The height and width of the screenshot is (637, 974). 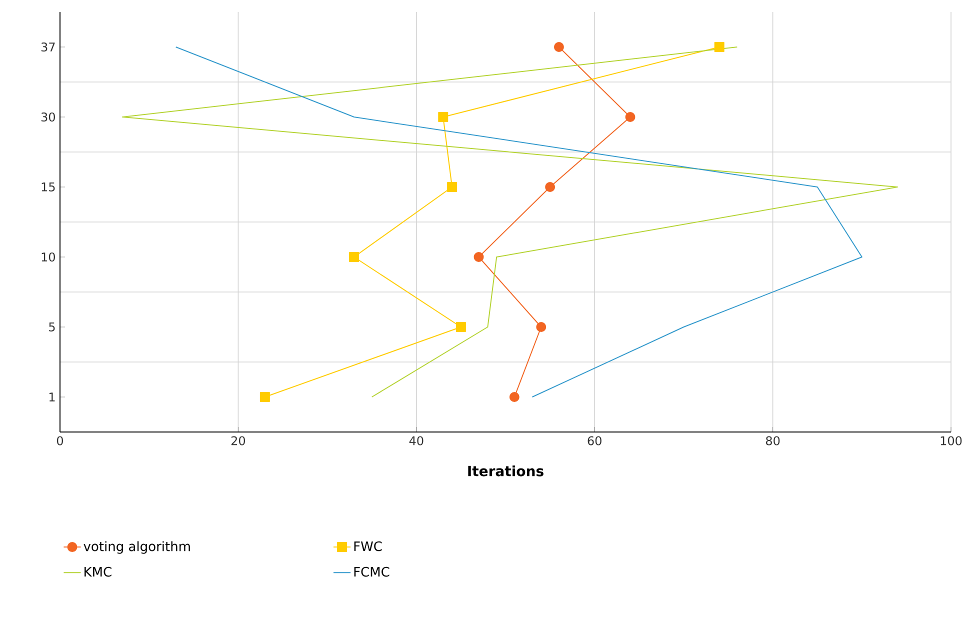 I want to click on y-tick-label: 5, so click(x=52, y=327).